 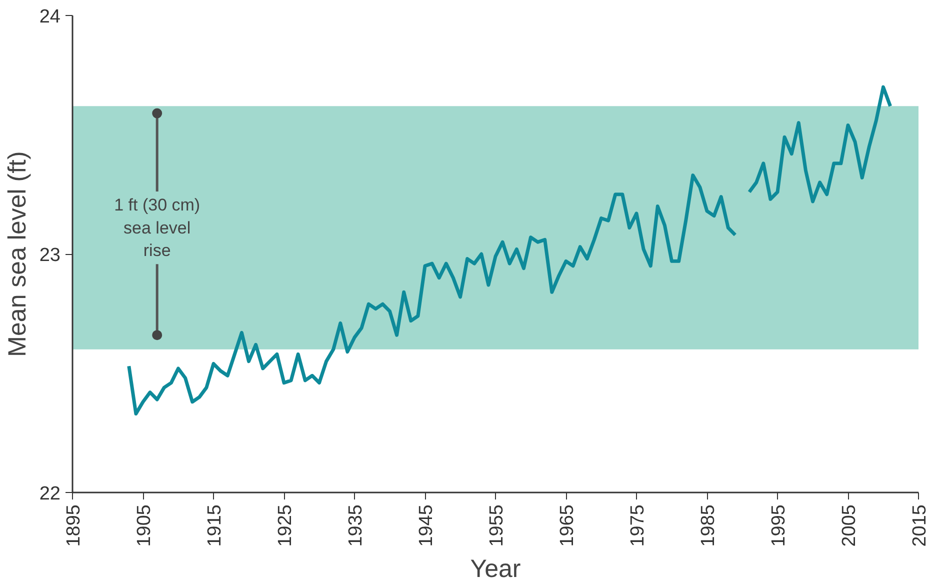 What do you see at coordinates (708, 525) in the screenshot?
I see `x-tick-label: 1985` at bounding box center [708, 525].